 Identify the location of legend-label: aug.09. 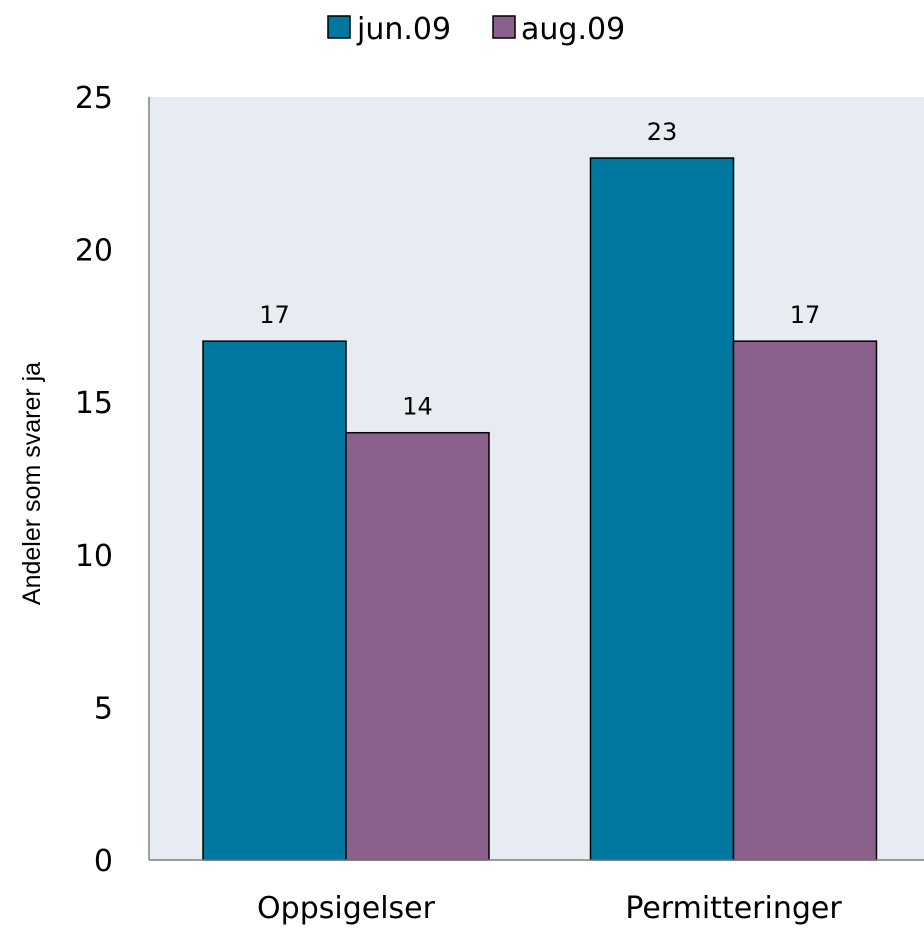
(573, 29).